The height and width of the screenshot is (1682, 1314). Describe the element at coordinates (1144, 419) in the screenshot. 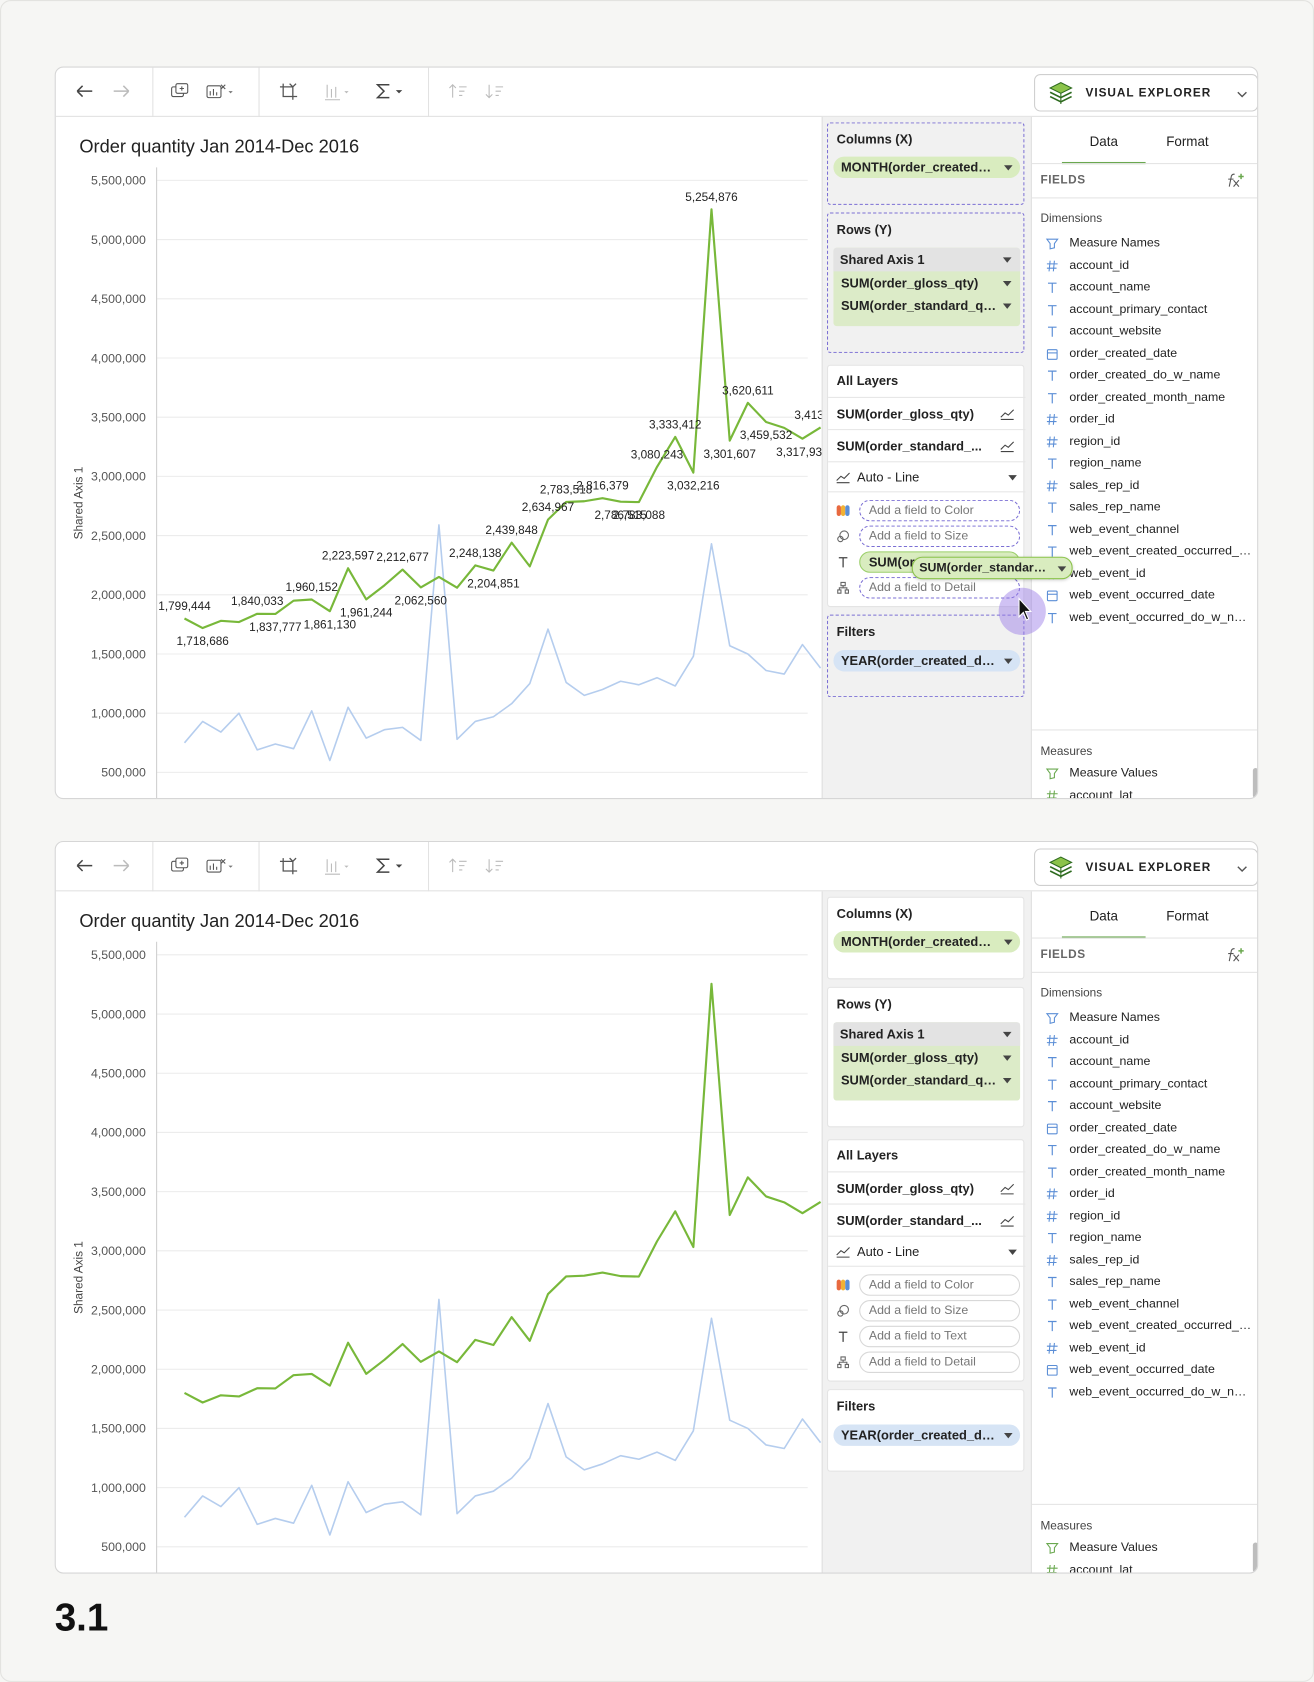

I see `field-item: order_id` at that location.